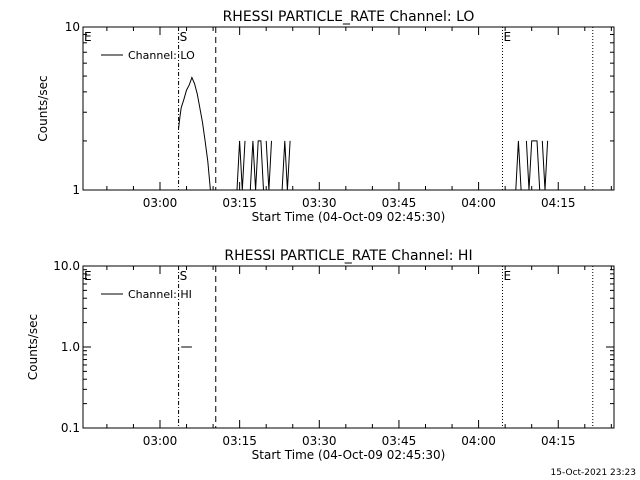  Describe the element at coordinates (72, 27) in the screenshot. I see `y-tick-label: 10` at that location.